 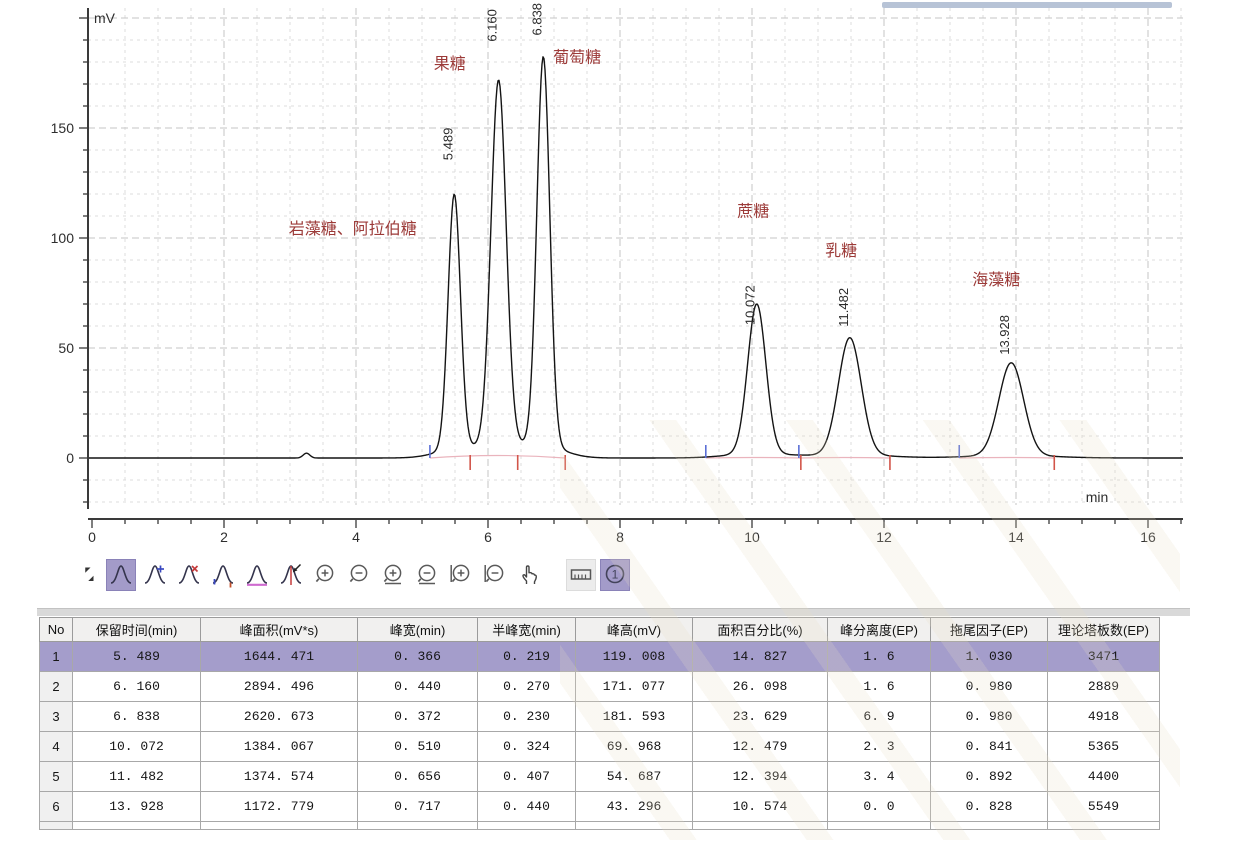 I want to click on toolbar-zoom-out-button, so click(x=359, y=575).